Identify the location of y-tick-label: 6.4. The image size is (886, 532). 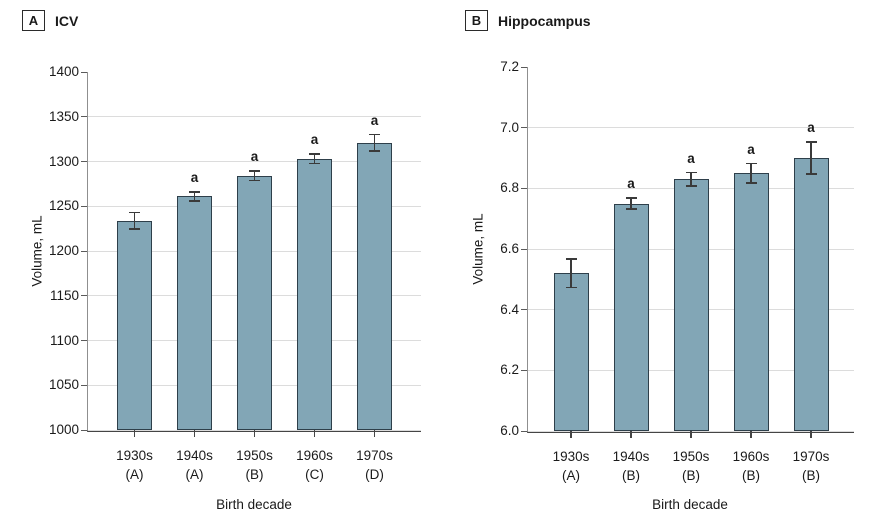
(509, 309).